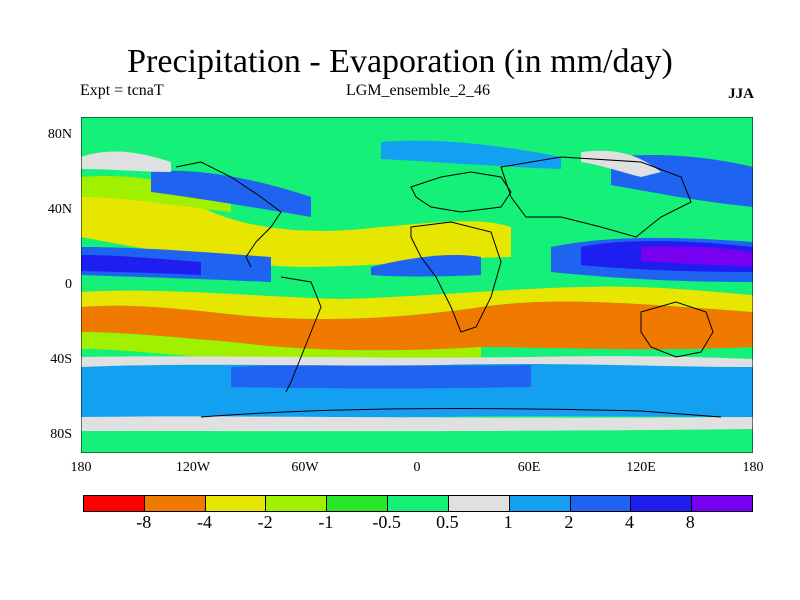 The width and height of the screenshot is (800, 600). I want to click on color-legend, so click(418, 503).